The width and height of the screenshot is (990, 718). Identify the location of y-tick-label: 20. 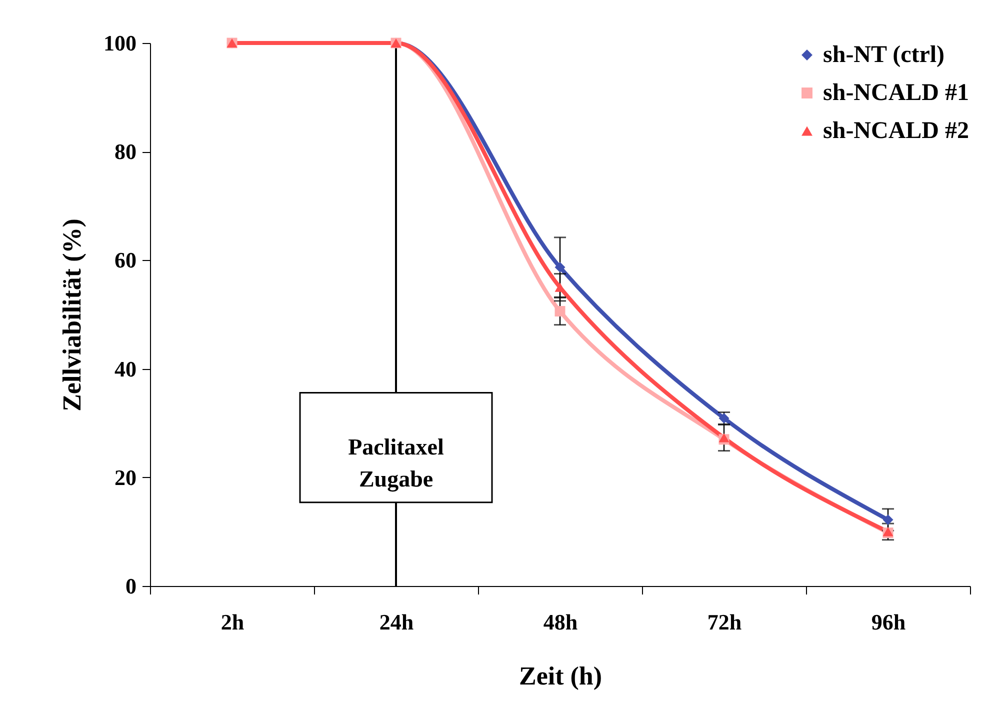
(125, 477).